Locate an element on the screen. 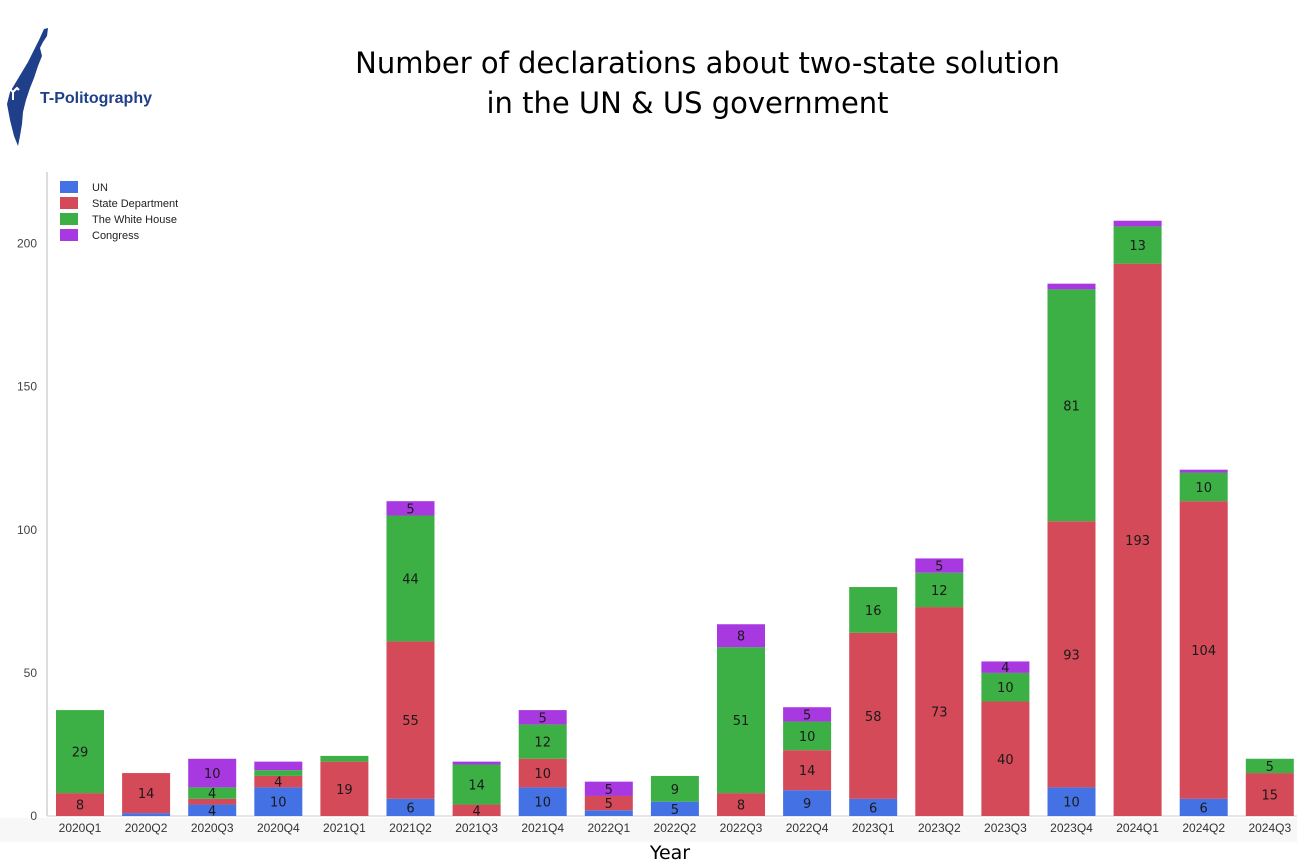  data-label: 104 is located at coordinates (1203, 651).